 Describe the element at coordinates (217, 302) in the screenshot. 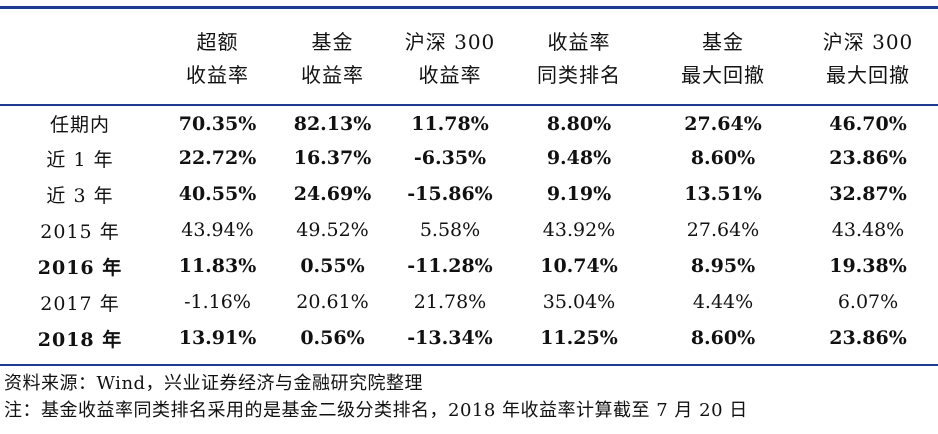

I see `table-cell: -1.16%` at that location.